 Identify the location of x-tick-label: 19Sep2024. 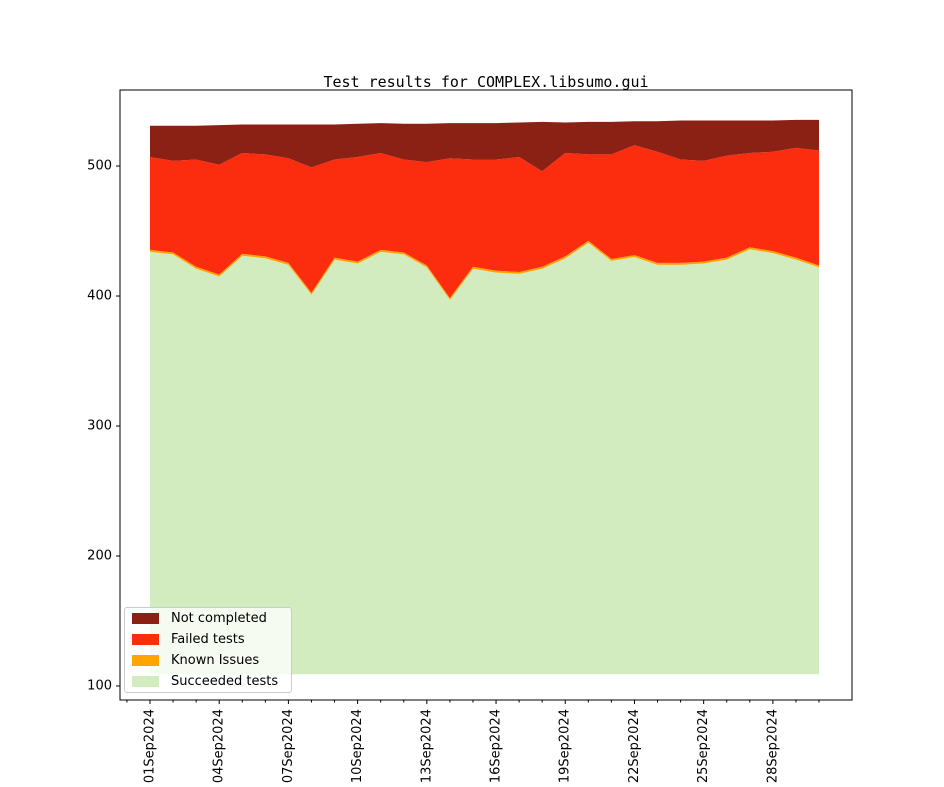
(565, 746).